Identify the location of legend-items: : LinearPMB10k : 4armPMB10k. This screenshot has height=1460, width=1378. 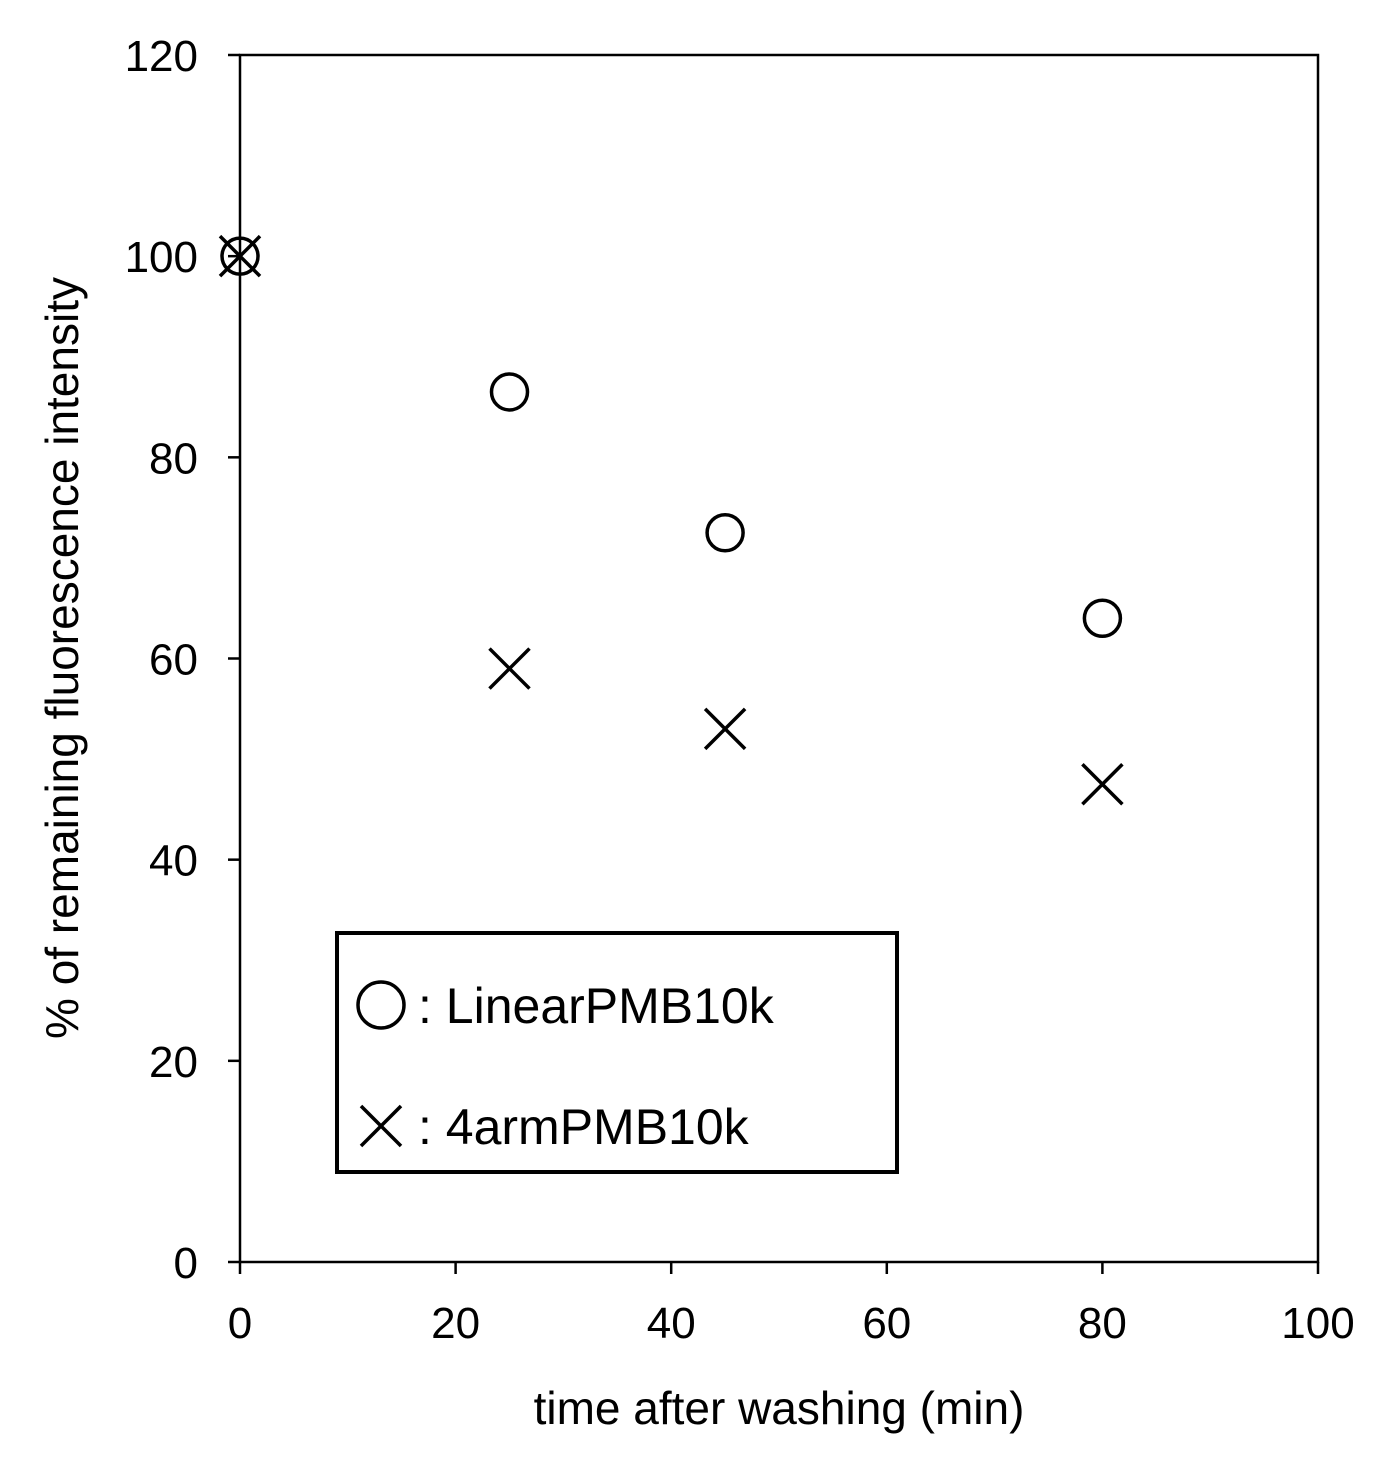
(565, 1066).